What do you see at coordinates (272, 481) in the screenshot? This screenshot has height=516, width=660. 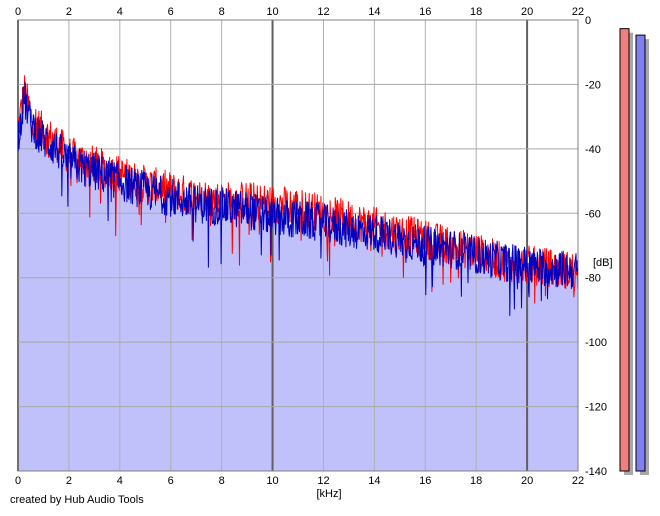 I see `x-tick-label-bottom: 10` at bounding box center [272, 481].